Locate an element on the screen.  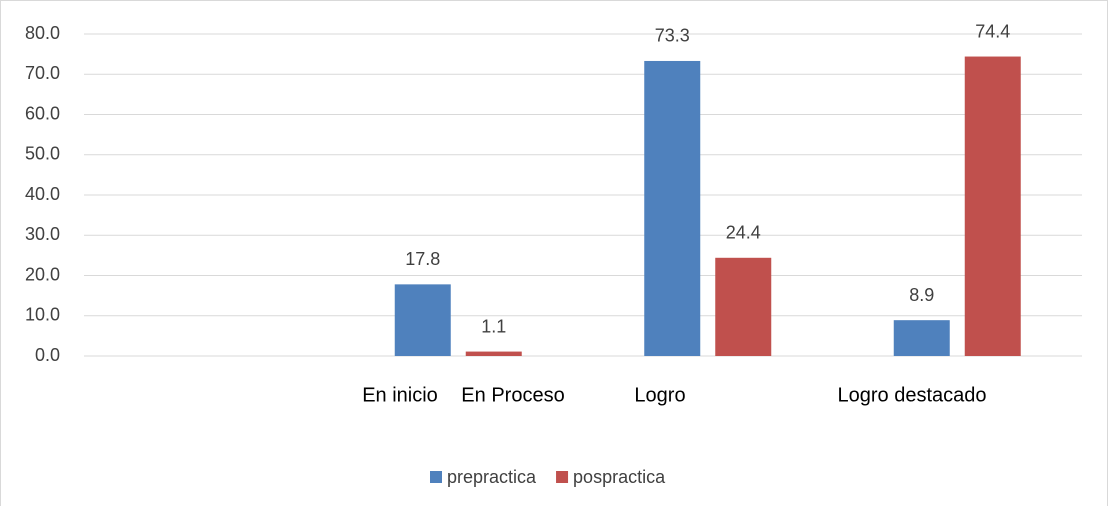
y-tick-label: 60.0 is located at coordinates (42, 113).